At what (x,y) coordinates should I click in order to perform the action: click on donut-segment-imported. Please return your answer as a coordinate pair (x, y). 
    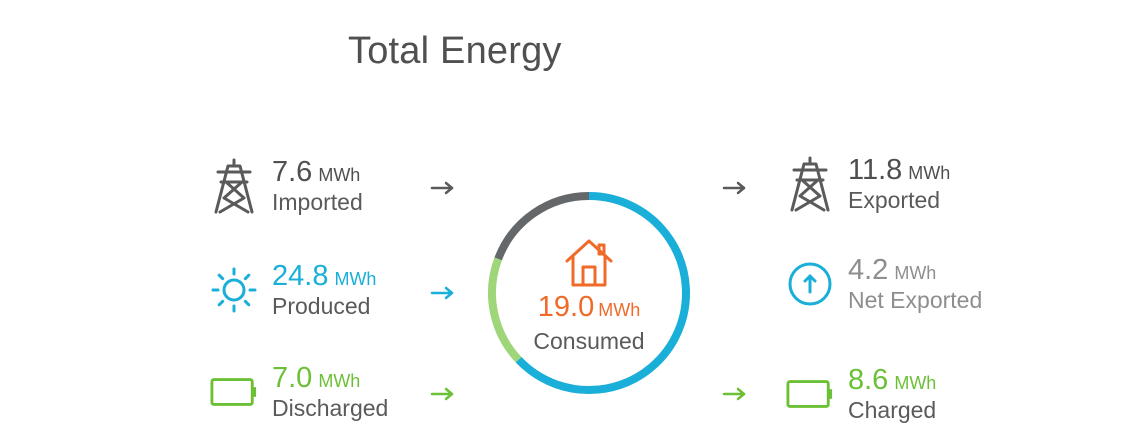
    Looking at the image, I should click on (542, 226).